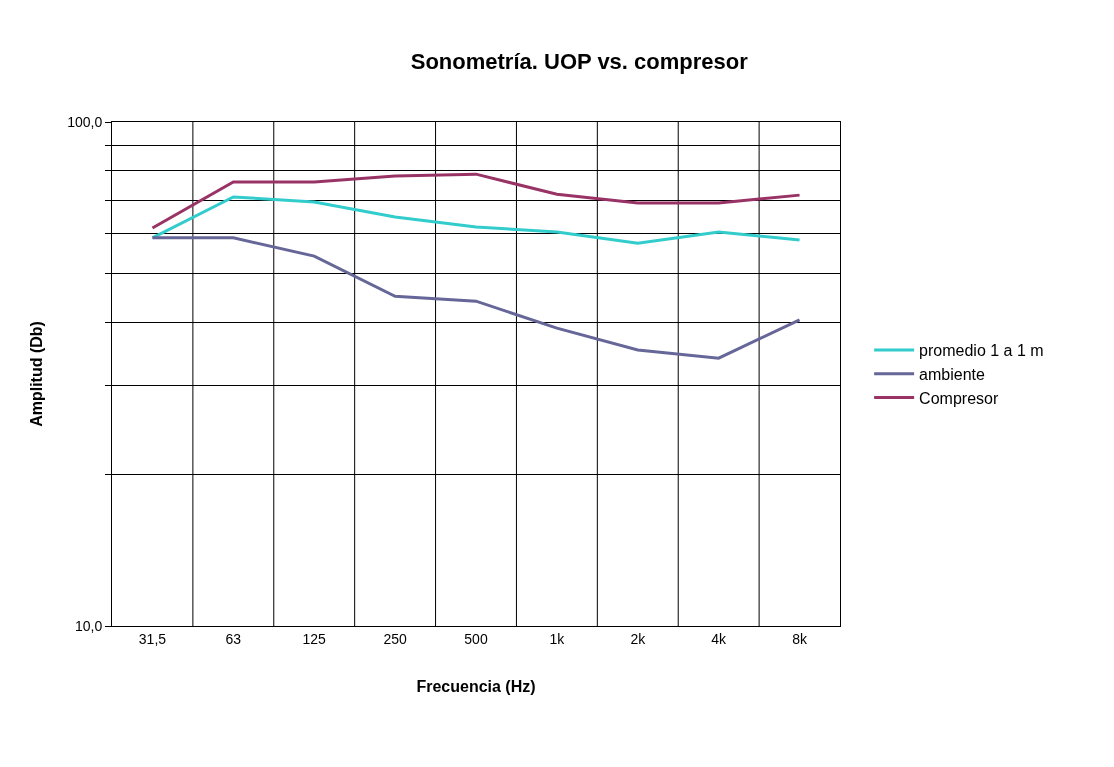 The height and width of the screenshot is (767, 1114). What do you see at coordinates (37, 374) in the screenshot?
I see `y-axis-title: Amplitud (Db)` at bounding box center [37, 374].